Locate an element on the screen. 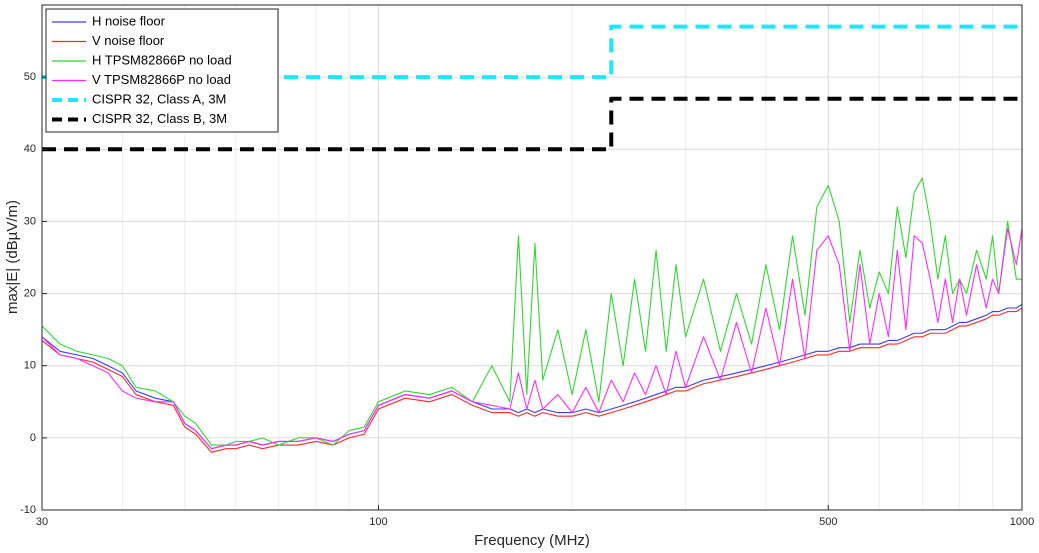 This screenshot has height=553, width=1039. y-tick-label: 40 is located at coordinates (30, 149).